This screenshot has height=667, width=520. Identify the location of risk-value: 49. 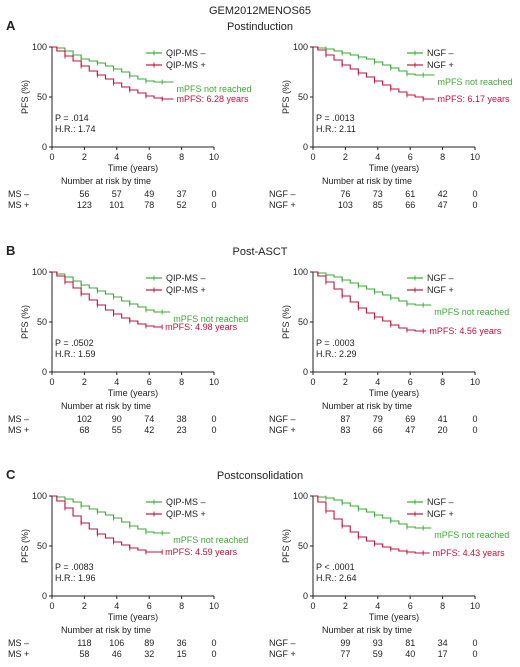
(149, 194).